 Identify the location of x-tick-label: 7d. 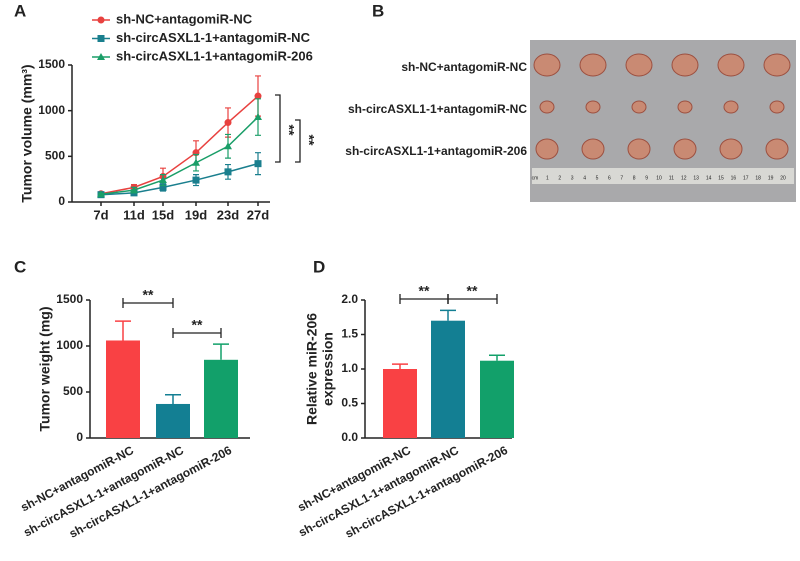
(100, 214).